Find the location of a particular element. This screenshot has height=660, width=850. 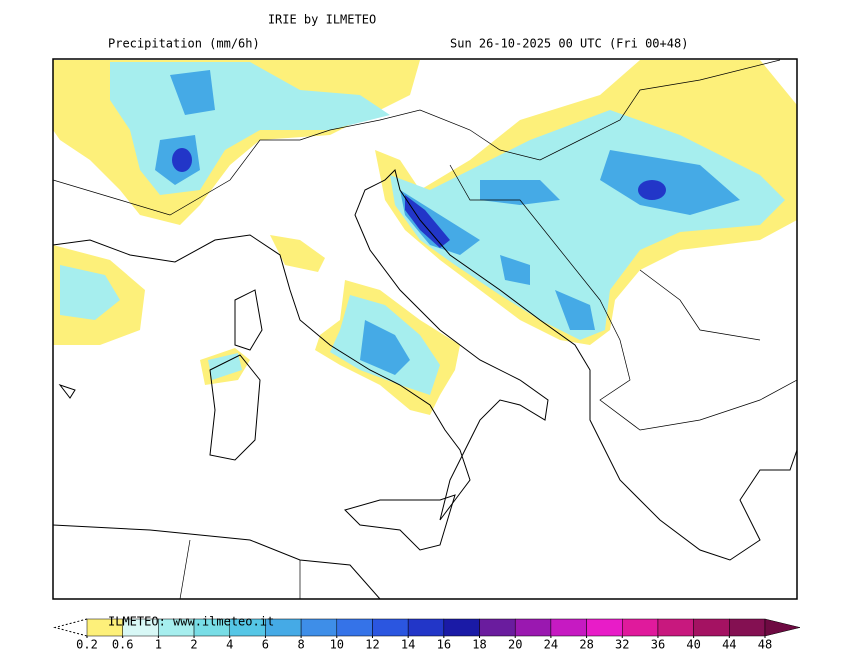

legend-credit: ILMETEO: www.ilmeteo.it is located at coordinates (191, 622).